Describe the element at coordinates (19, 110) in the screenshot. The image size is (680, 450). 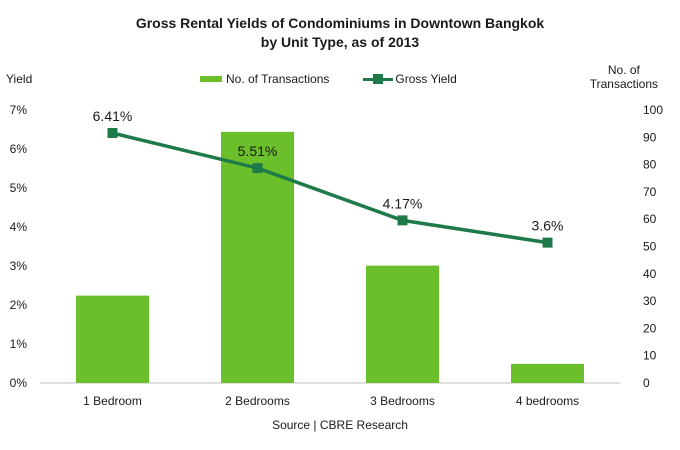
I see `left-tick-label: 7%` at that location.